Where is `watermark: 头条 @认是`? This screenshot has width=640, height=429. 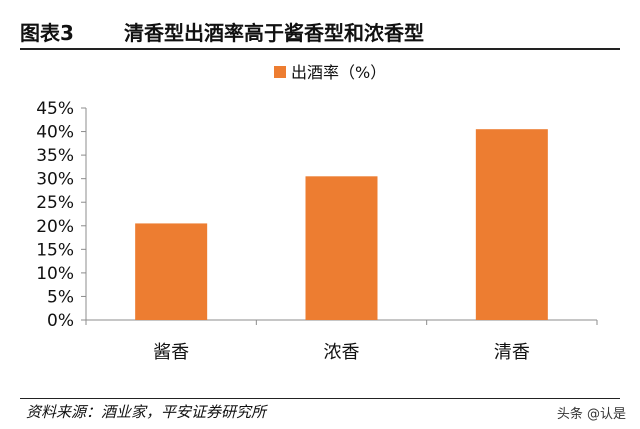 watermark: 头条 @认是 is located at coordinates (591, 414).